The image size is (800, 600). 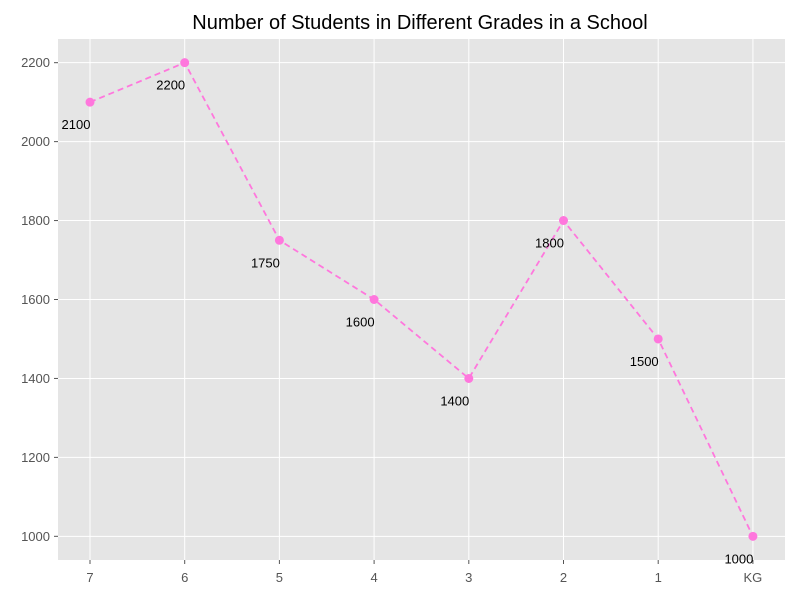 I want to click on data-label: 1800, so click(x=549, y=243).